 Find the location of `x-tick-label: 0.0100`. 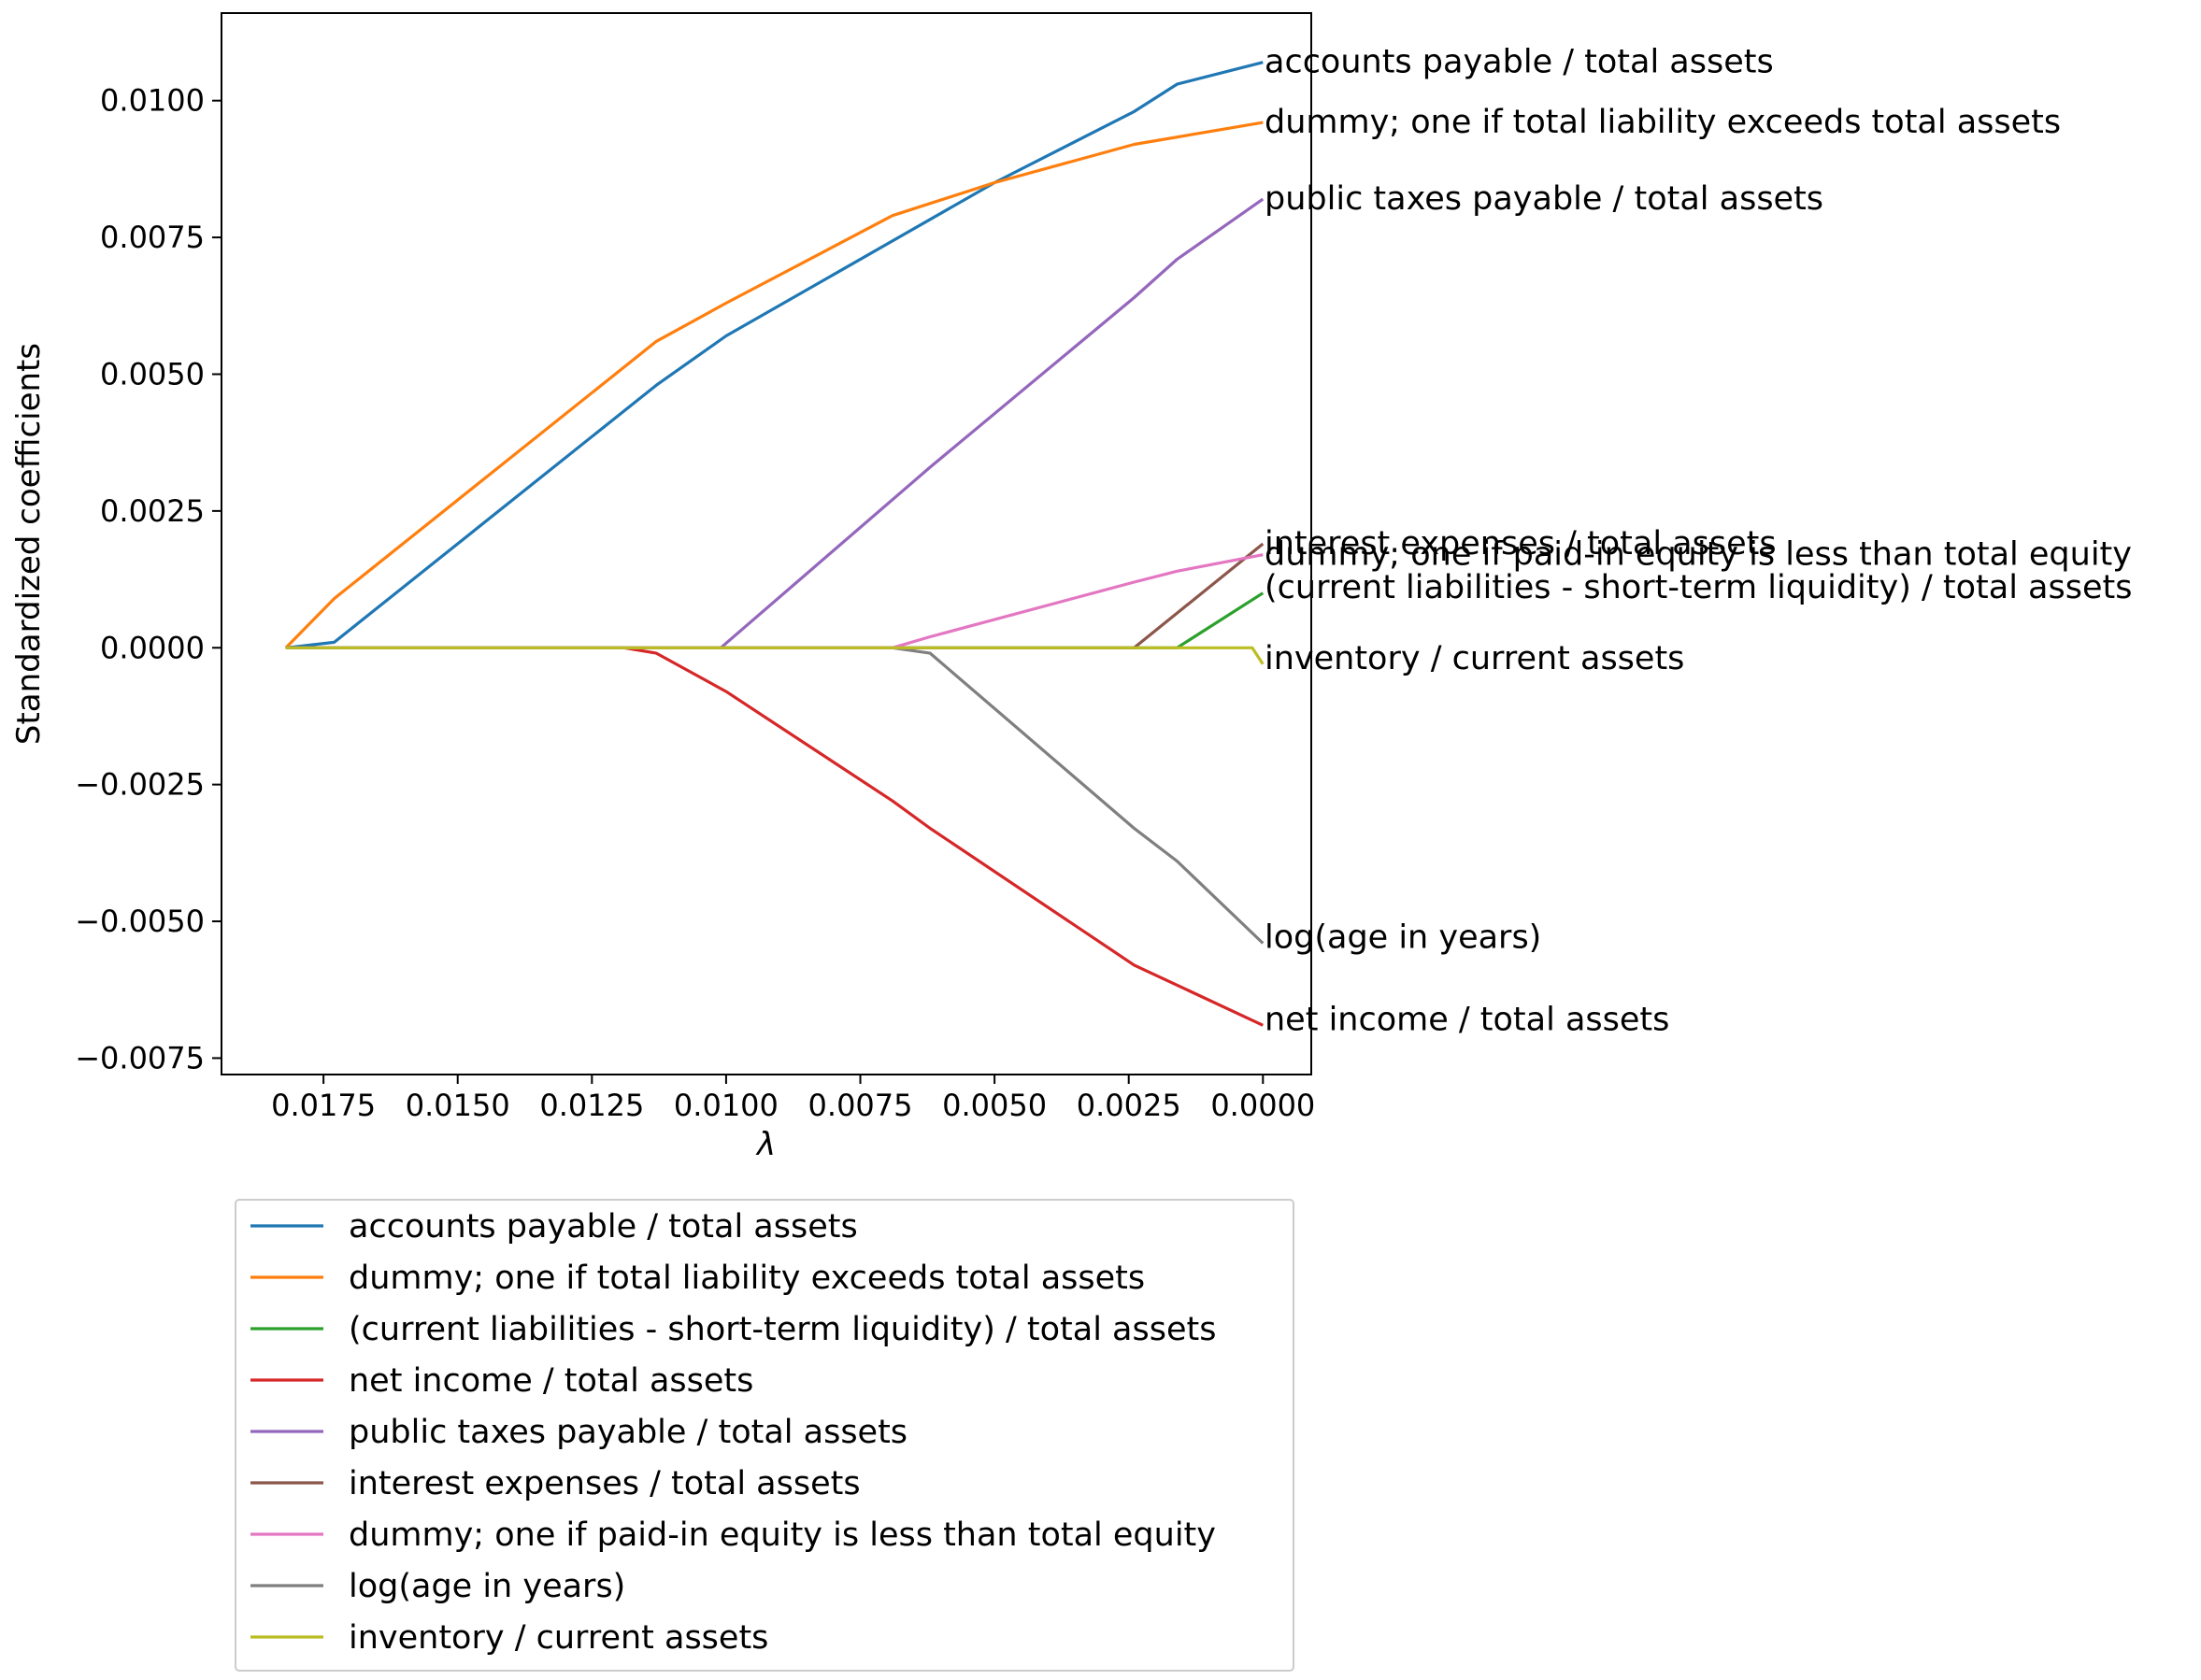

x-tick-label: 0.0100 is located at coordinates (726, 1105).